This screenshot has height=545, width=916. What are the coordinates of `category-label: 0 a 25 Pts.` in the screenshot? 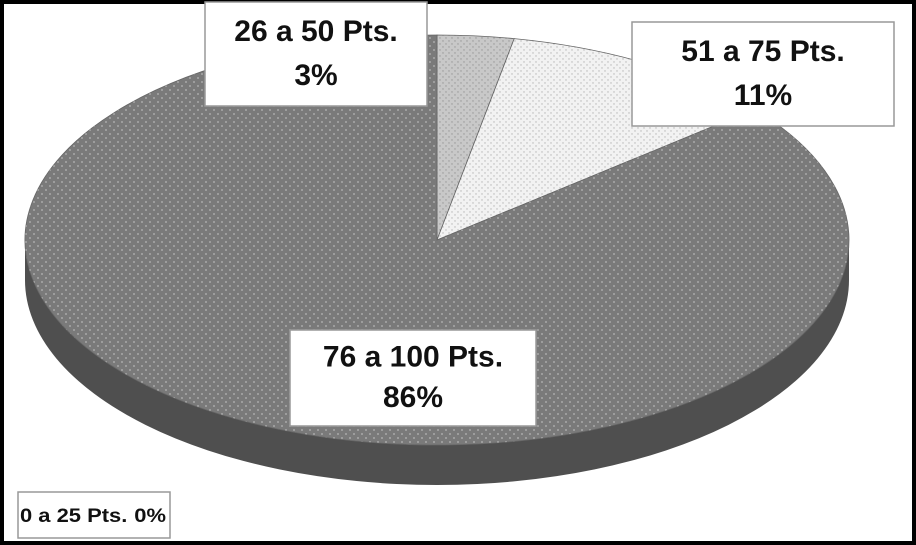 It's located at (73, 516).